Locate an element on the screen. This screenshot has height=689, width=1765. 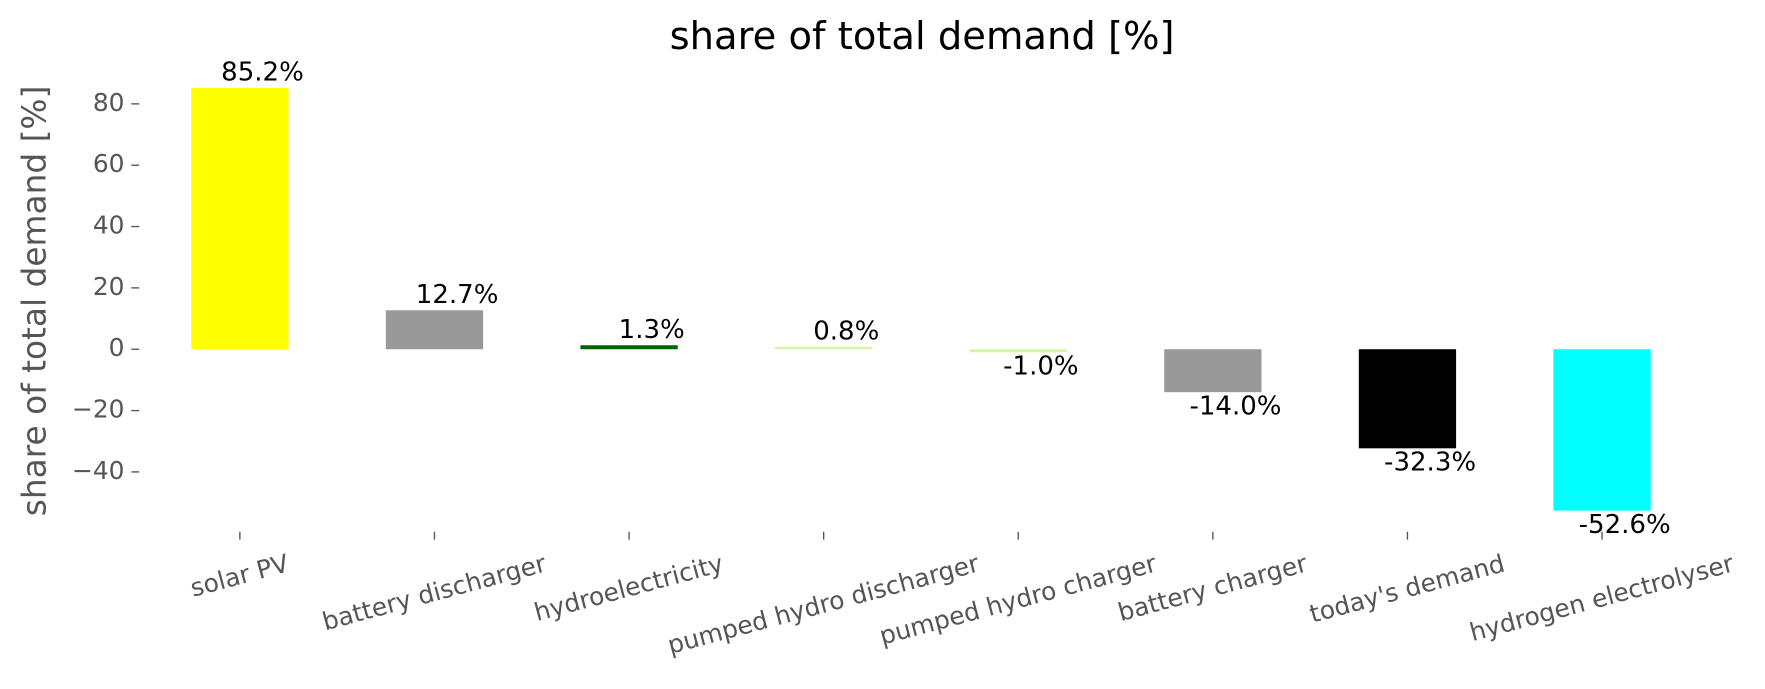
x-tick-label: hydrogen electrolyser is located at coordinates (1602, 597).